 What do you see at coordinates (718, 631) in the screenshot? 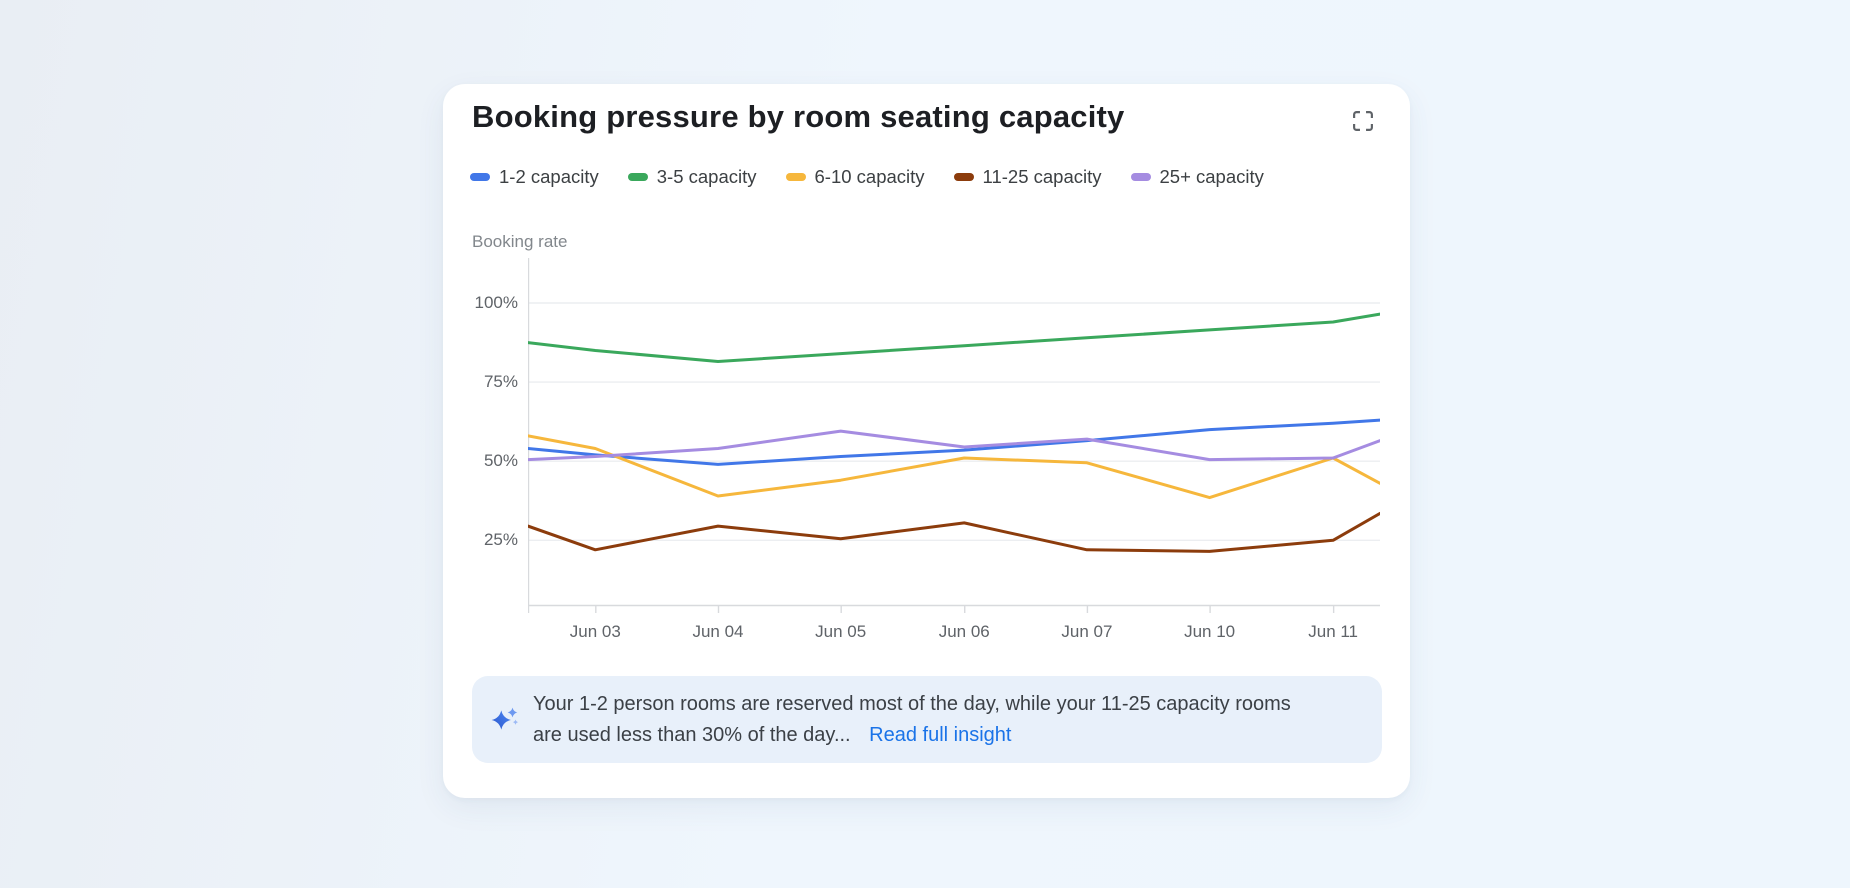
I see `x-tick-label: Jun 04` at bounding box center [718, 631].